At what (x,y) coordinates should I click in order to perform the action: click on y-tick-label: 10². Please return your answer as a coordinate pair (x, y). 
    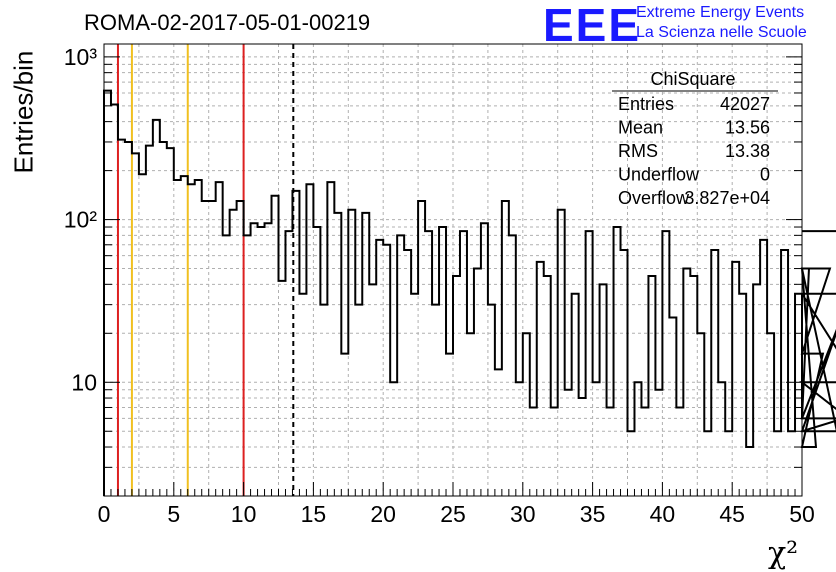
    Looking at the image, I should click on (81, 220).